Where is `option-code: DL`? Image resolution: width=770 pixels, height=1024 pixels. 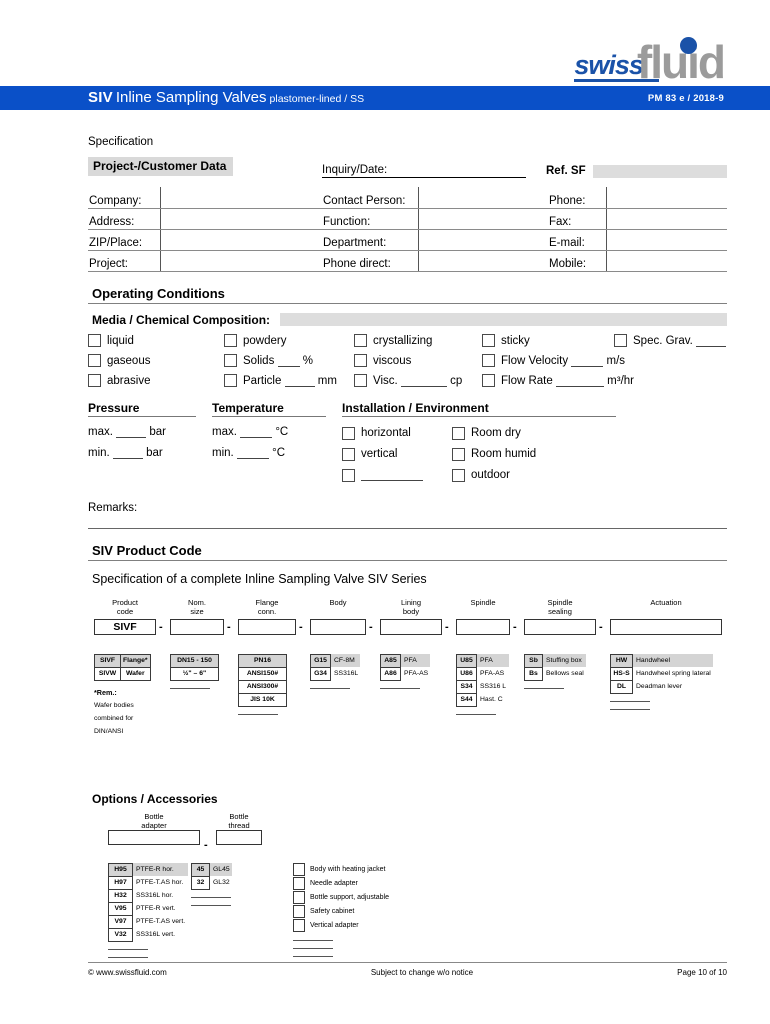 option-code: DL is located at coordinates (621, 686).